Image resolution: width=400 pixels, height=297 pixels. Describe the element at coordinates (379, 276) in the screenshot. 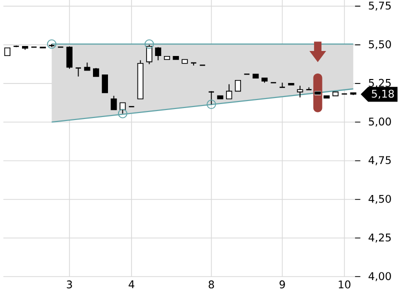

I see `y-tick-label: 4,00` at that location.